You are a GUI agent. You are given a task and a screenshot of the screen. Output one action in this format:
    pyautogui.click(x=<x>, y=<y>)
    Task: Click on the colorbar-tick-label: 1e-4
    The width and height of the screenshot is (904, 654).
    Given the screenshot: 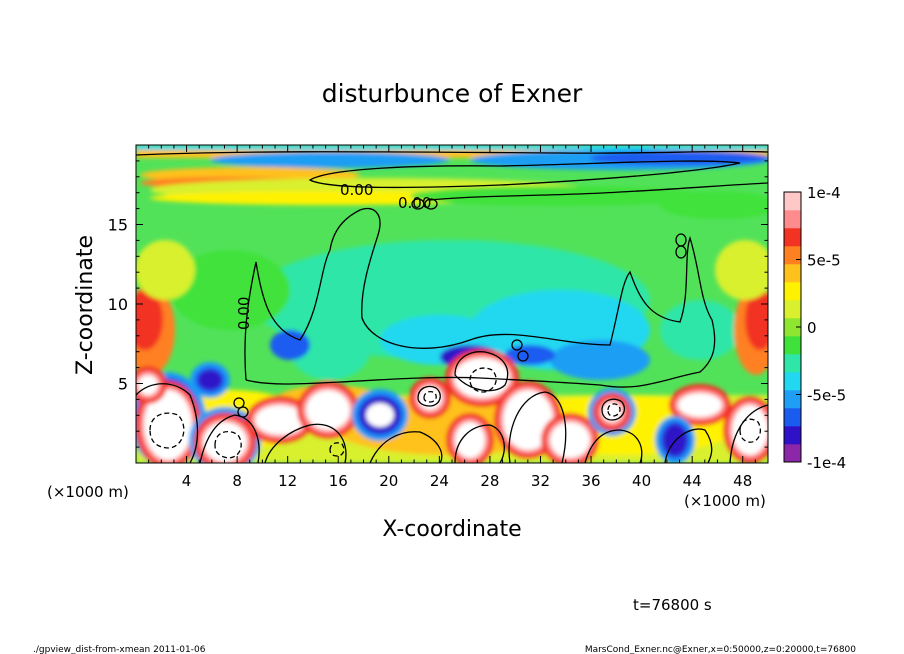 What is the action you would take?
    pyautogui.click(x=824, y=193)
    